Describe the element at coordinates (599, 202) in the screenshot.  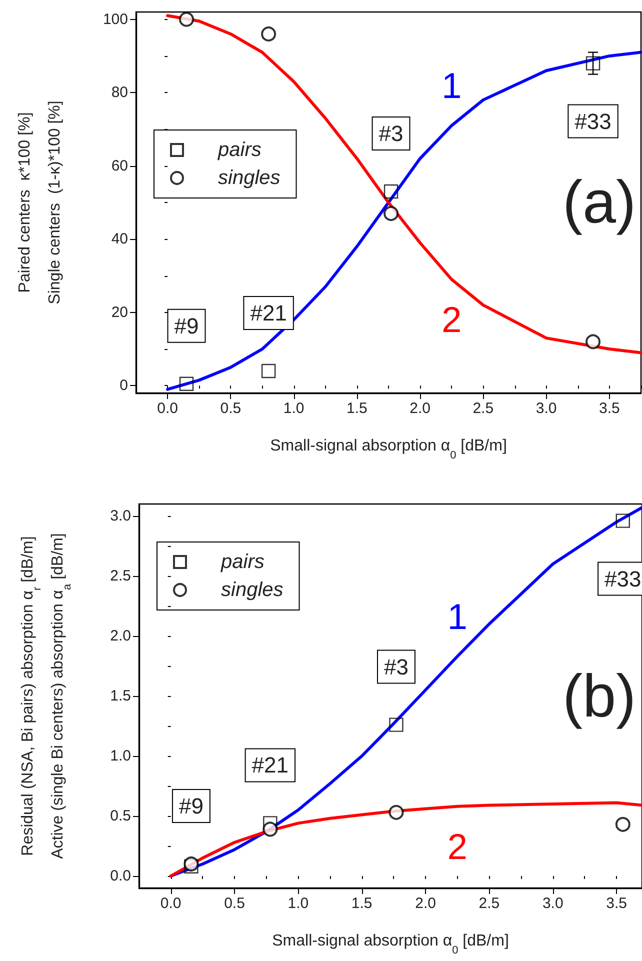
I see `annotation: (a)` at that location.